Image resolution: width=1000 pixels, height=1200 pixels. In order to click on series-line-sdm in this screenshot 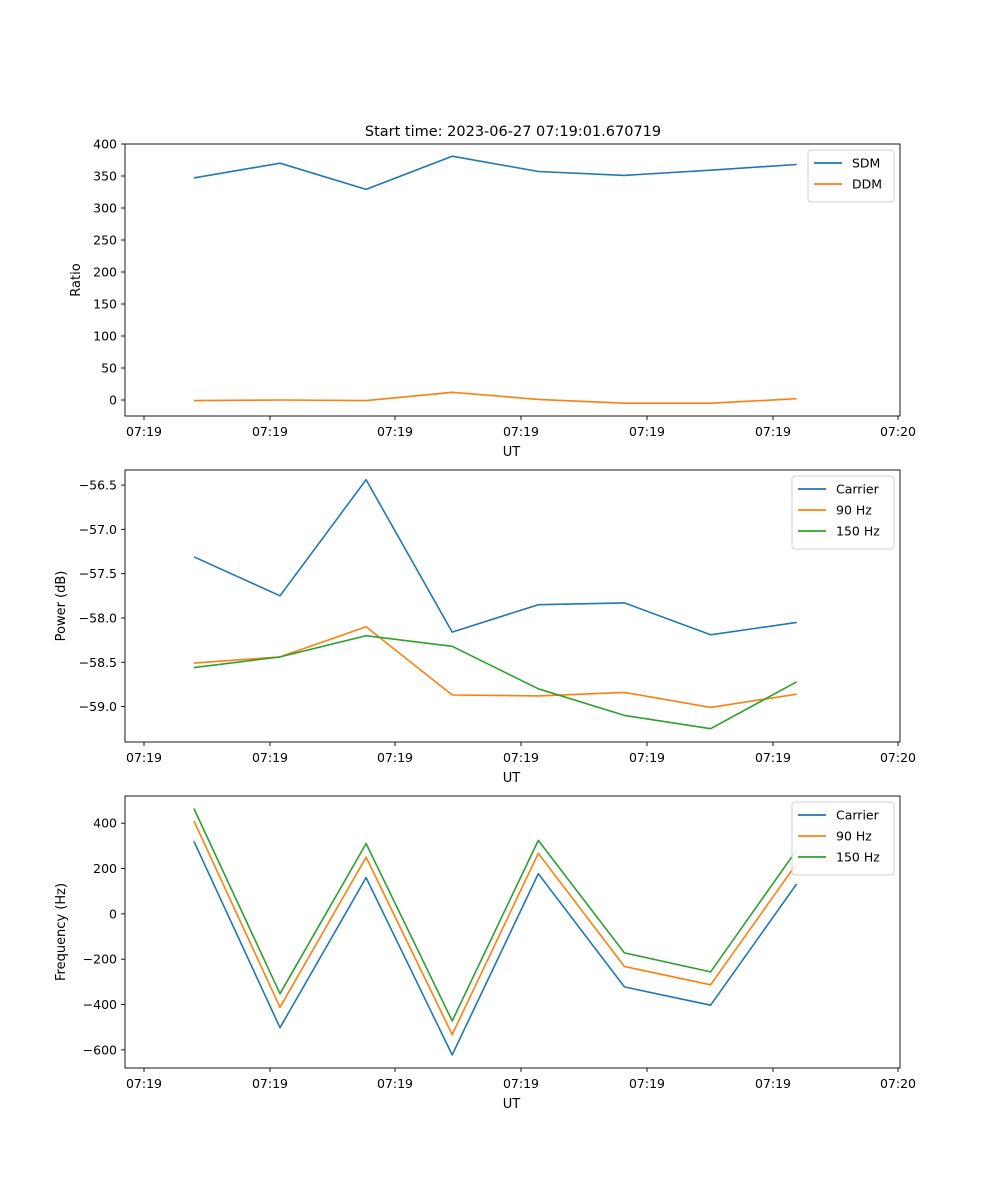, I will do `click(495, 173)`.